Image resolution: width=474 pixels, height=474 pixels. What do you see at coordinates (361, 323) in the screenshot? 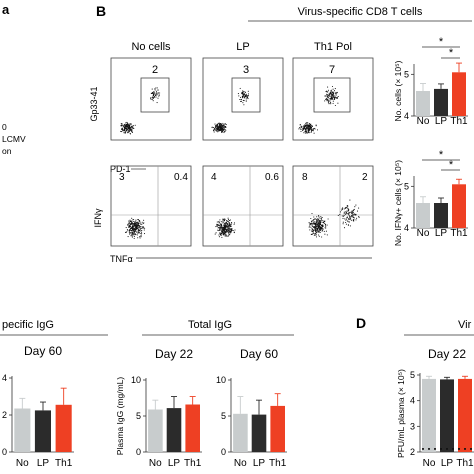
I see `panel-label-d: D` at bounding box center [361, 323].